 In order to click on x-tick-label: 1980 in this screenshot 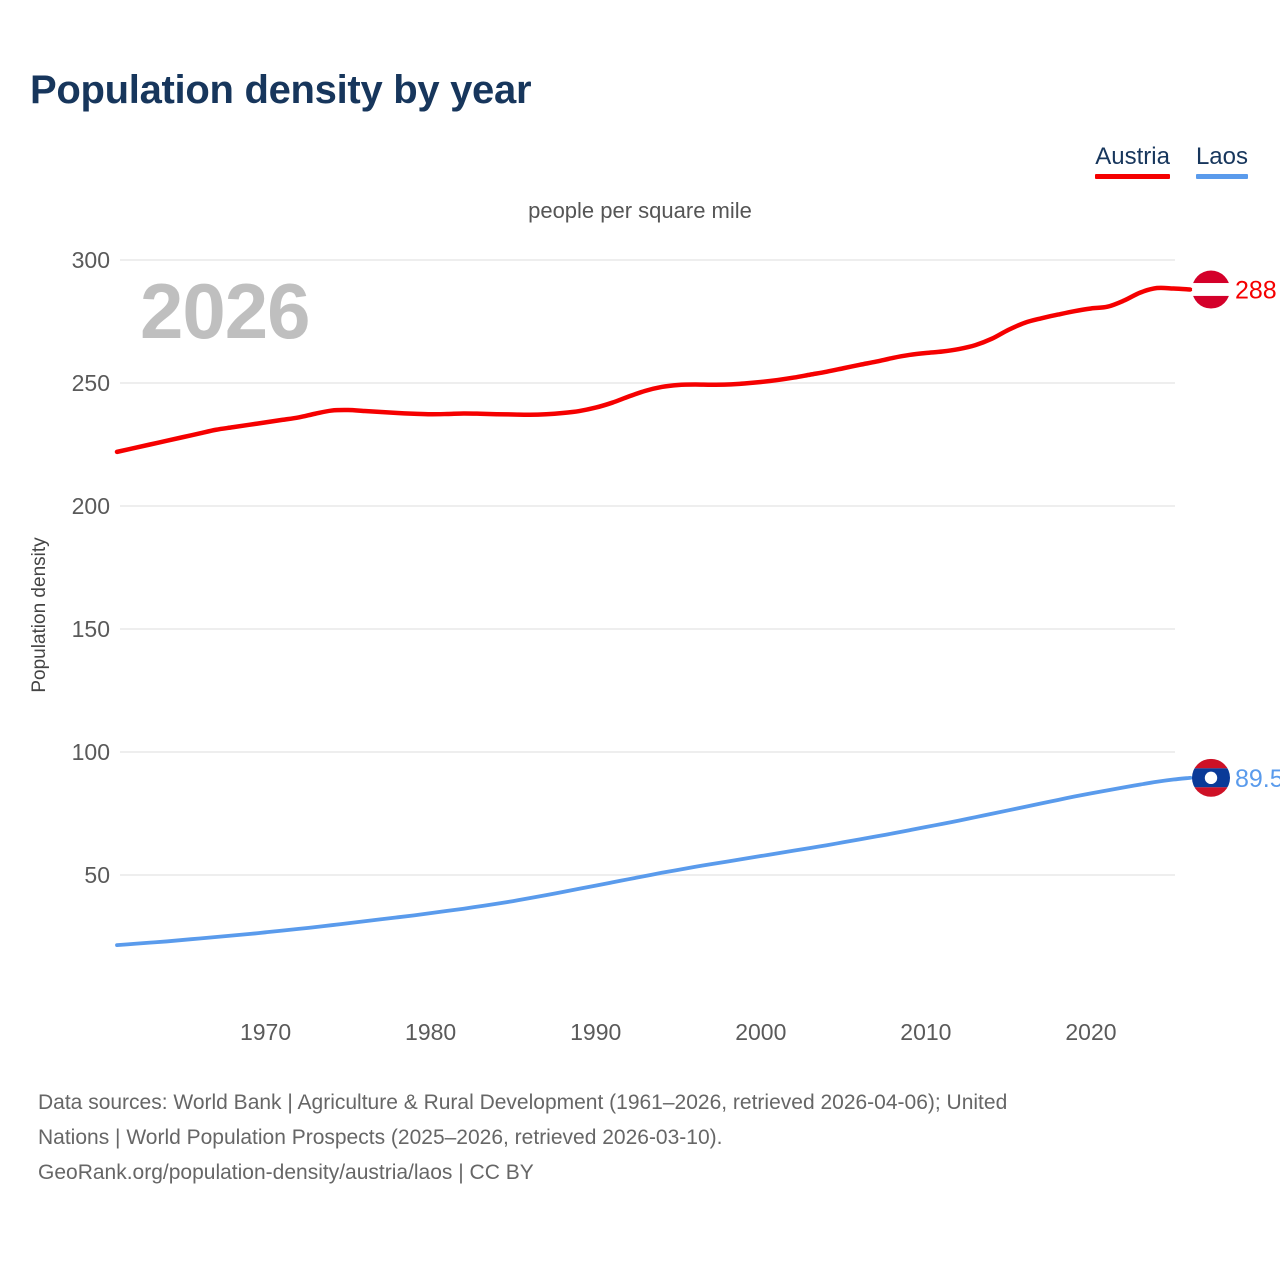, I will do `click(430, 1032)`.